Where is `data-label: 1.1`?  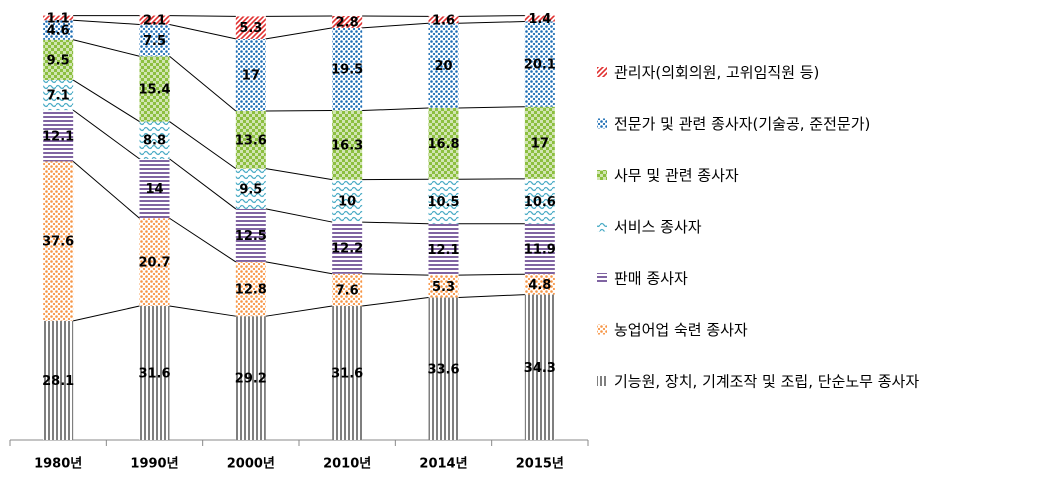
data-label: 1.1 is located at coordinates (58, 18).